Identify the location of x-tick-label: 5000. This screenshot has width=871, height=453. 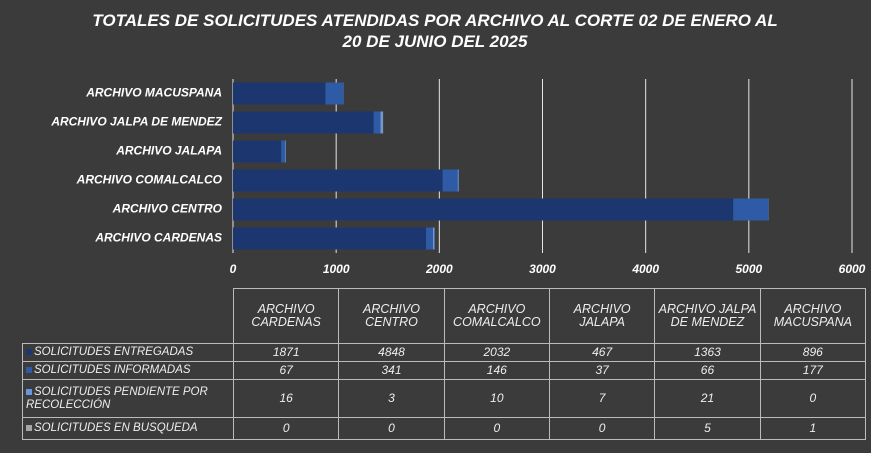
(748, 269).